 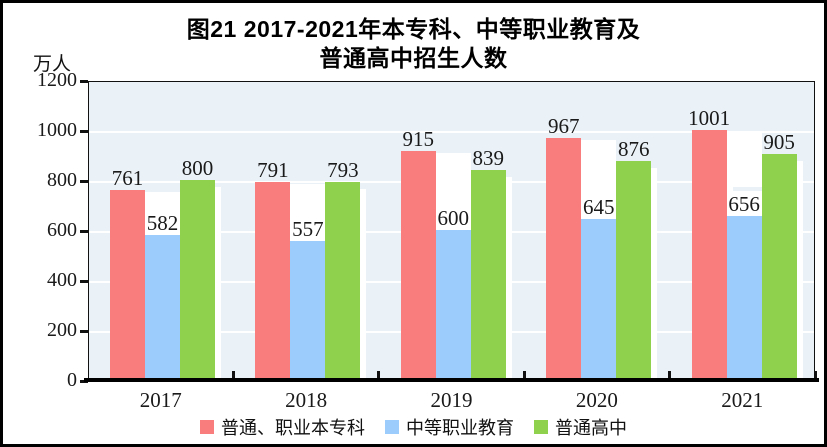 I want to click on y-tick-label-200: 200, so click(x=62, y=330).